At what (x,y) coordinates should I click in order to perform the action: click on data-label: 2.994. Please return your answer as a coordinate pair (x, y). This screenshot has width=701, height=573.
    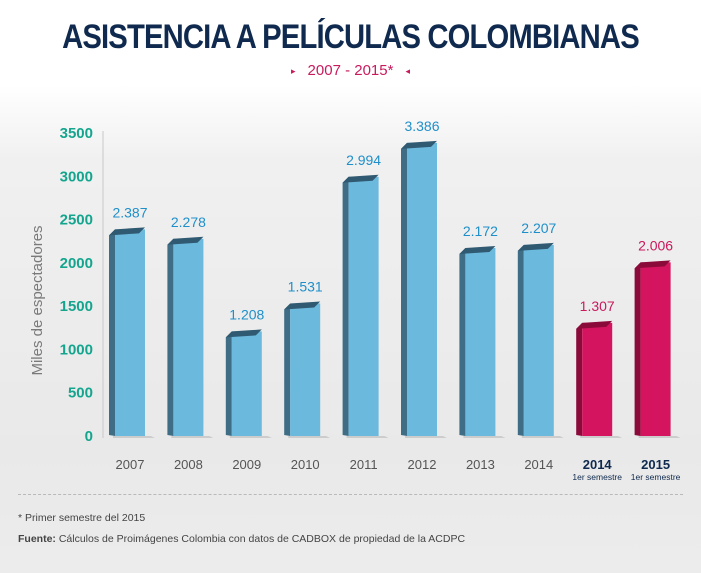
    Looking at the image, I should click on (363, 160).